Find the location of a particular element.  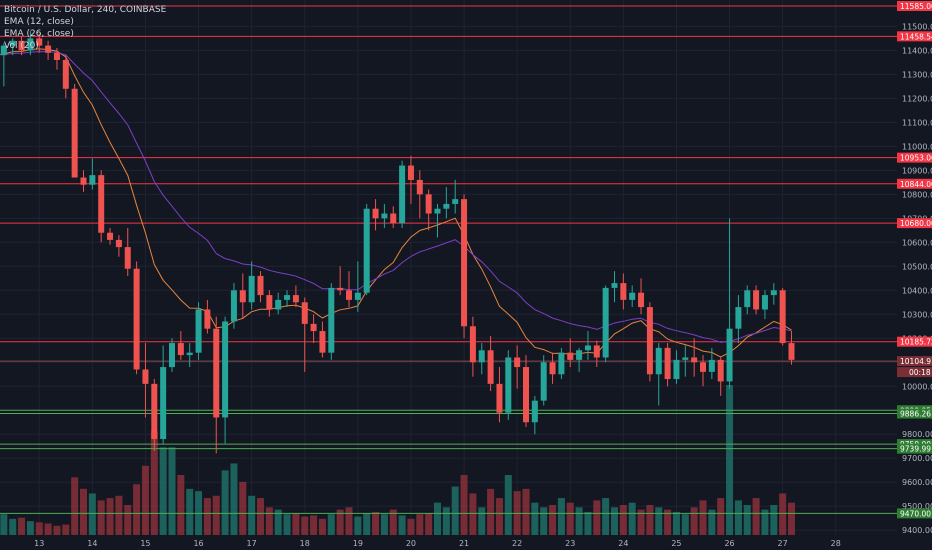

volume-legend: Vol (20) is located at coordinates (21, 46).